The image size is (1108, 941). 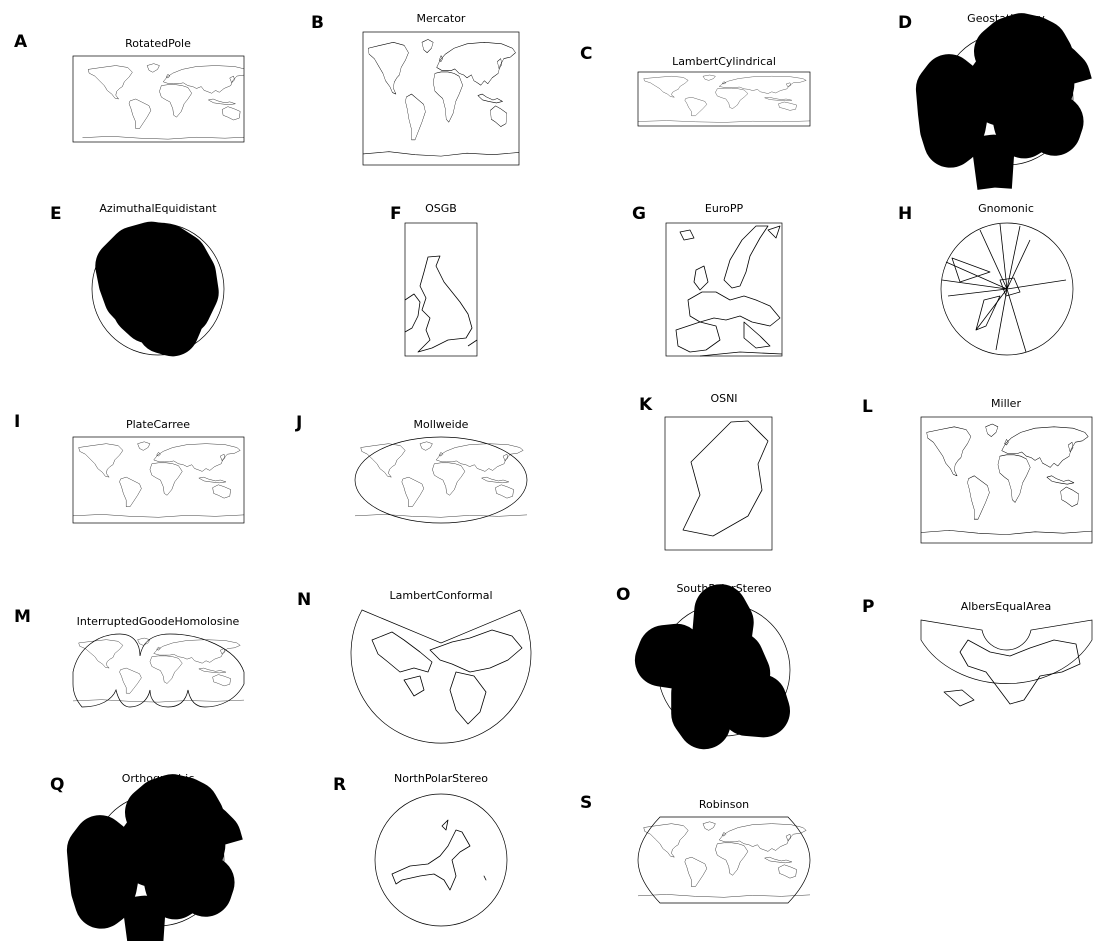 I want to click on panel-c: C LambertCylindrical, so click(x=695, y=85).